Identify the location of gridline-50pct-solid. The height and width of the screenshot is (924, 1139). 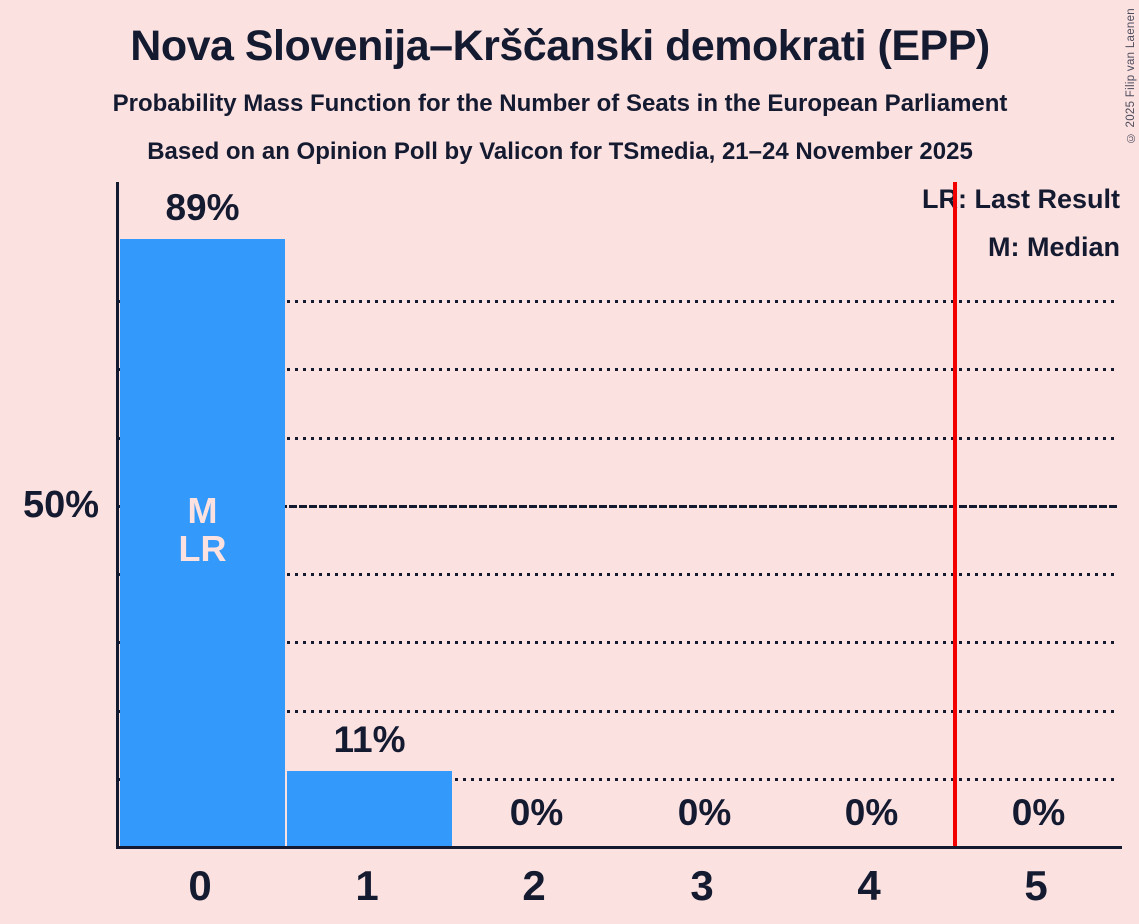
(618, 506).